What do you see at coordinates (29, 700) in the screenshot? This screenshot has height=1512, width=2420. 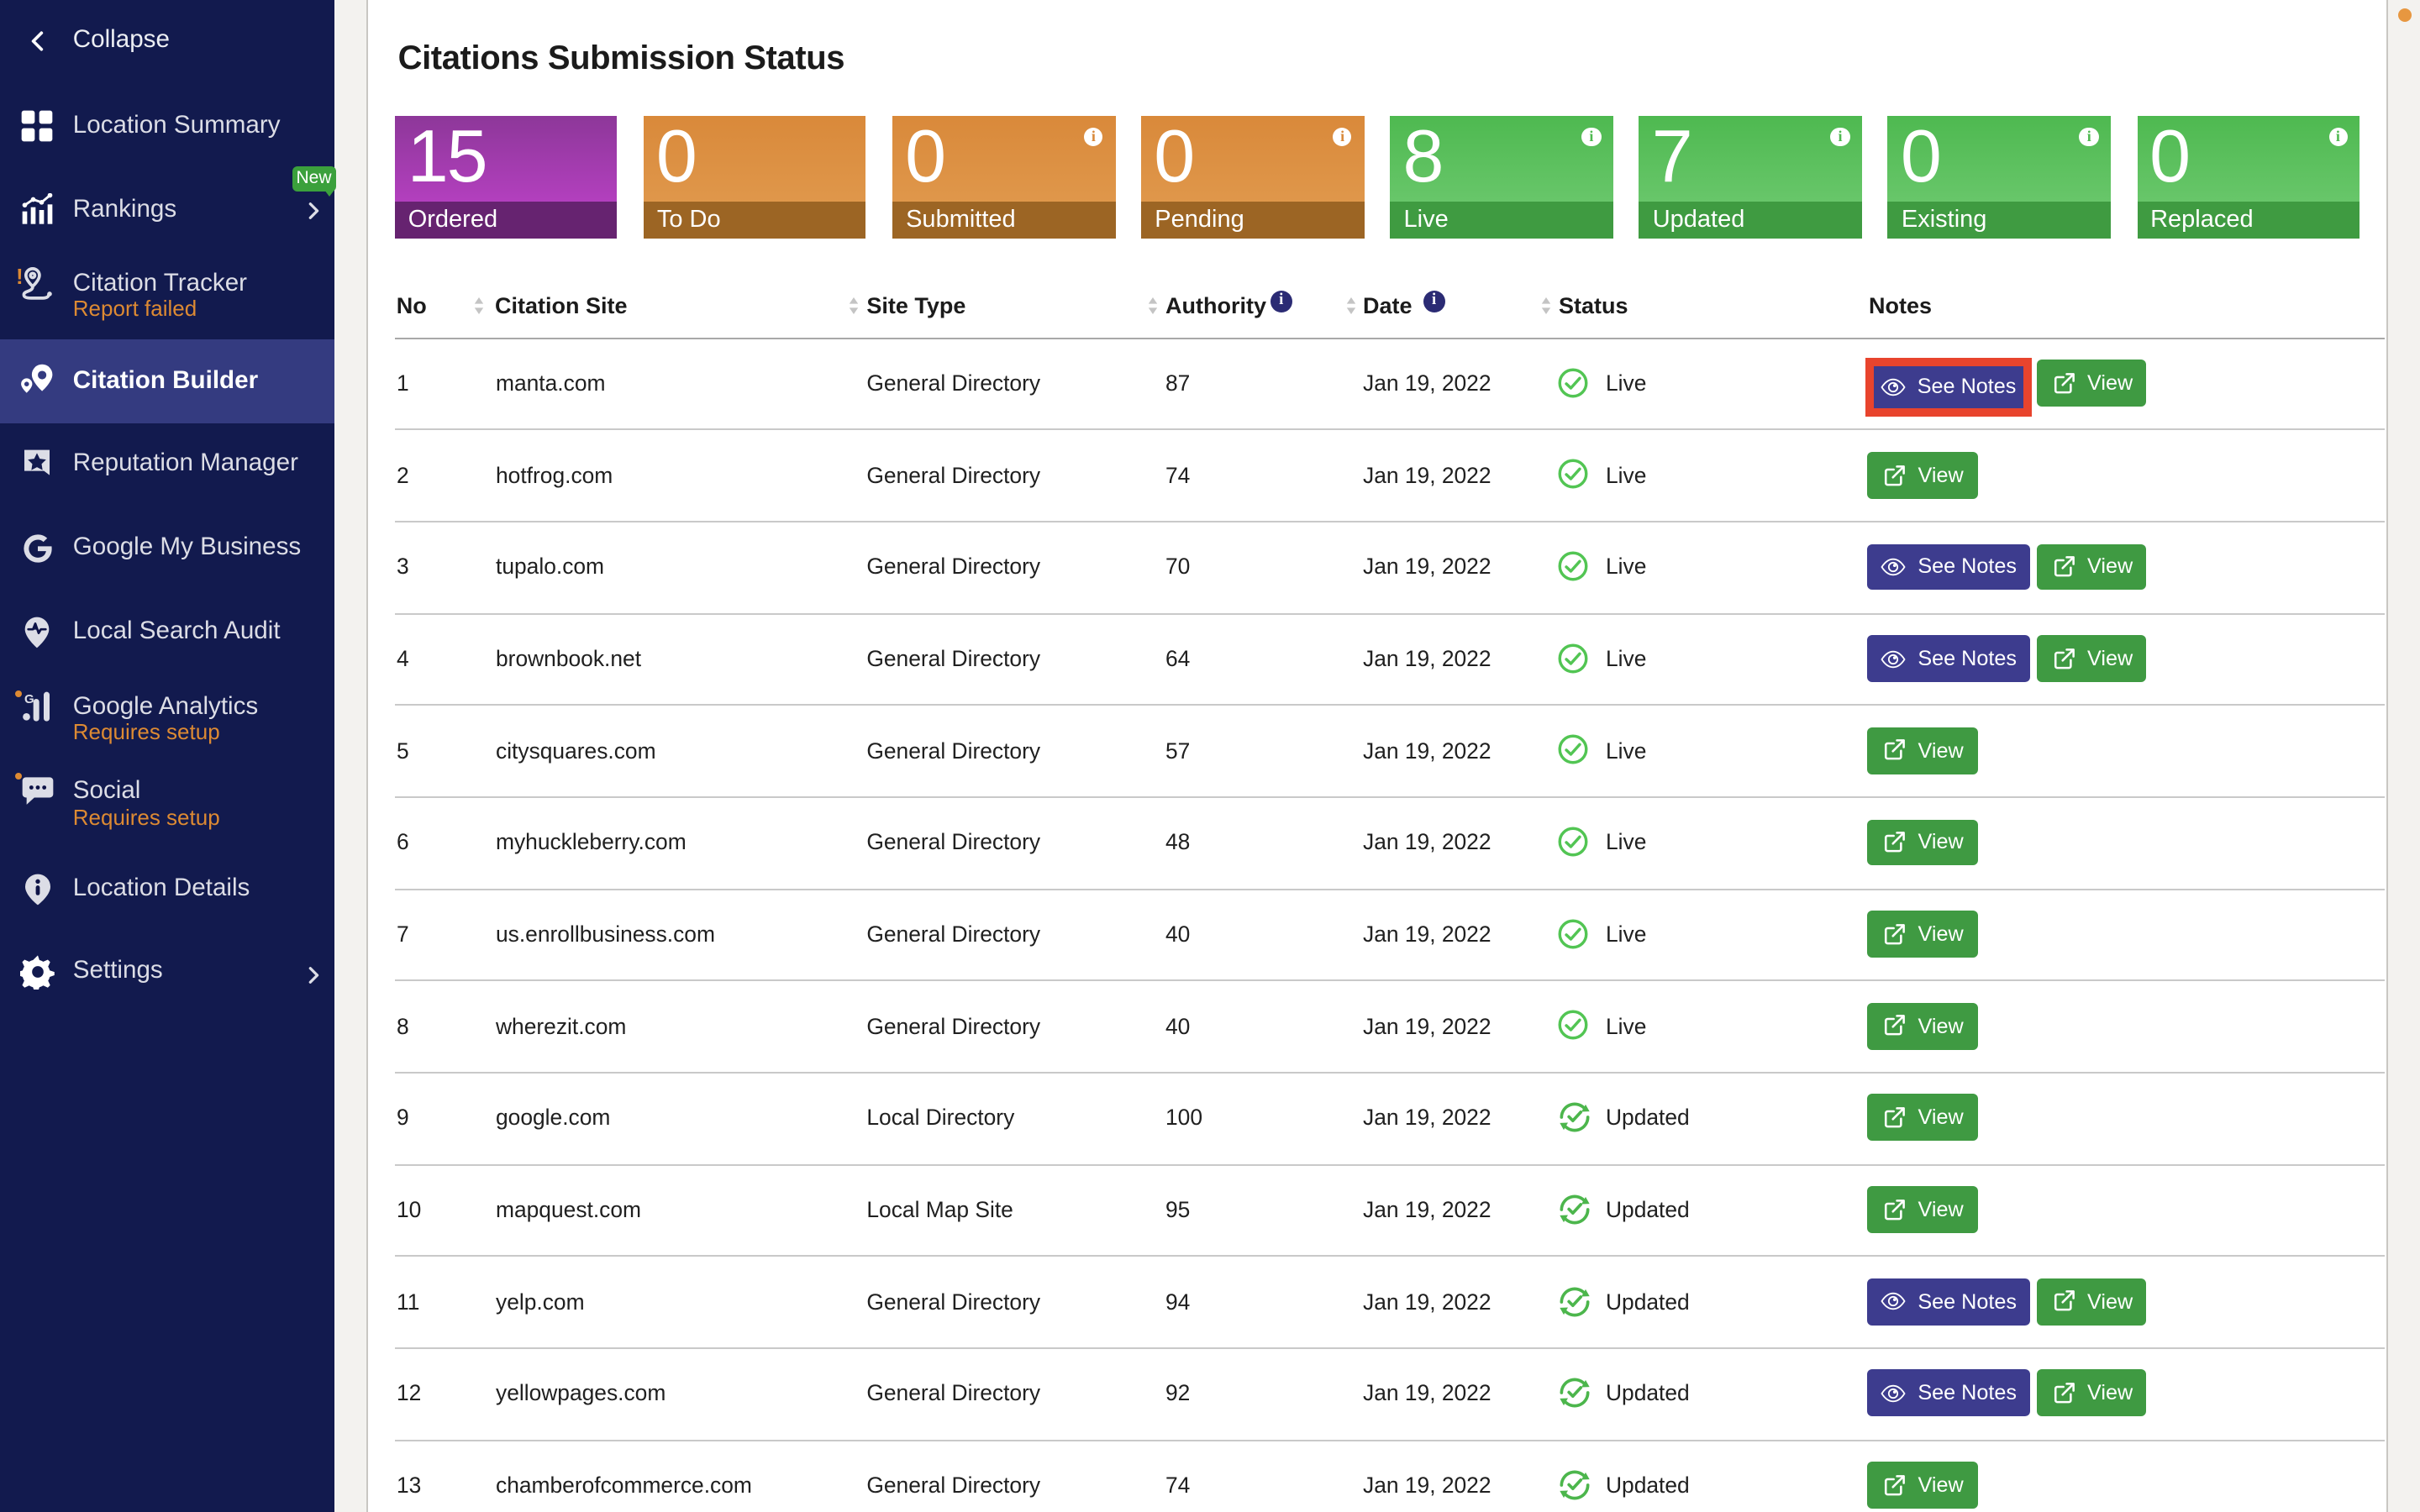 I see `svg-text: G` at bounding box center [29, 700].